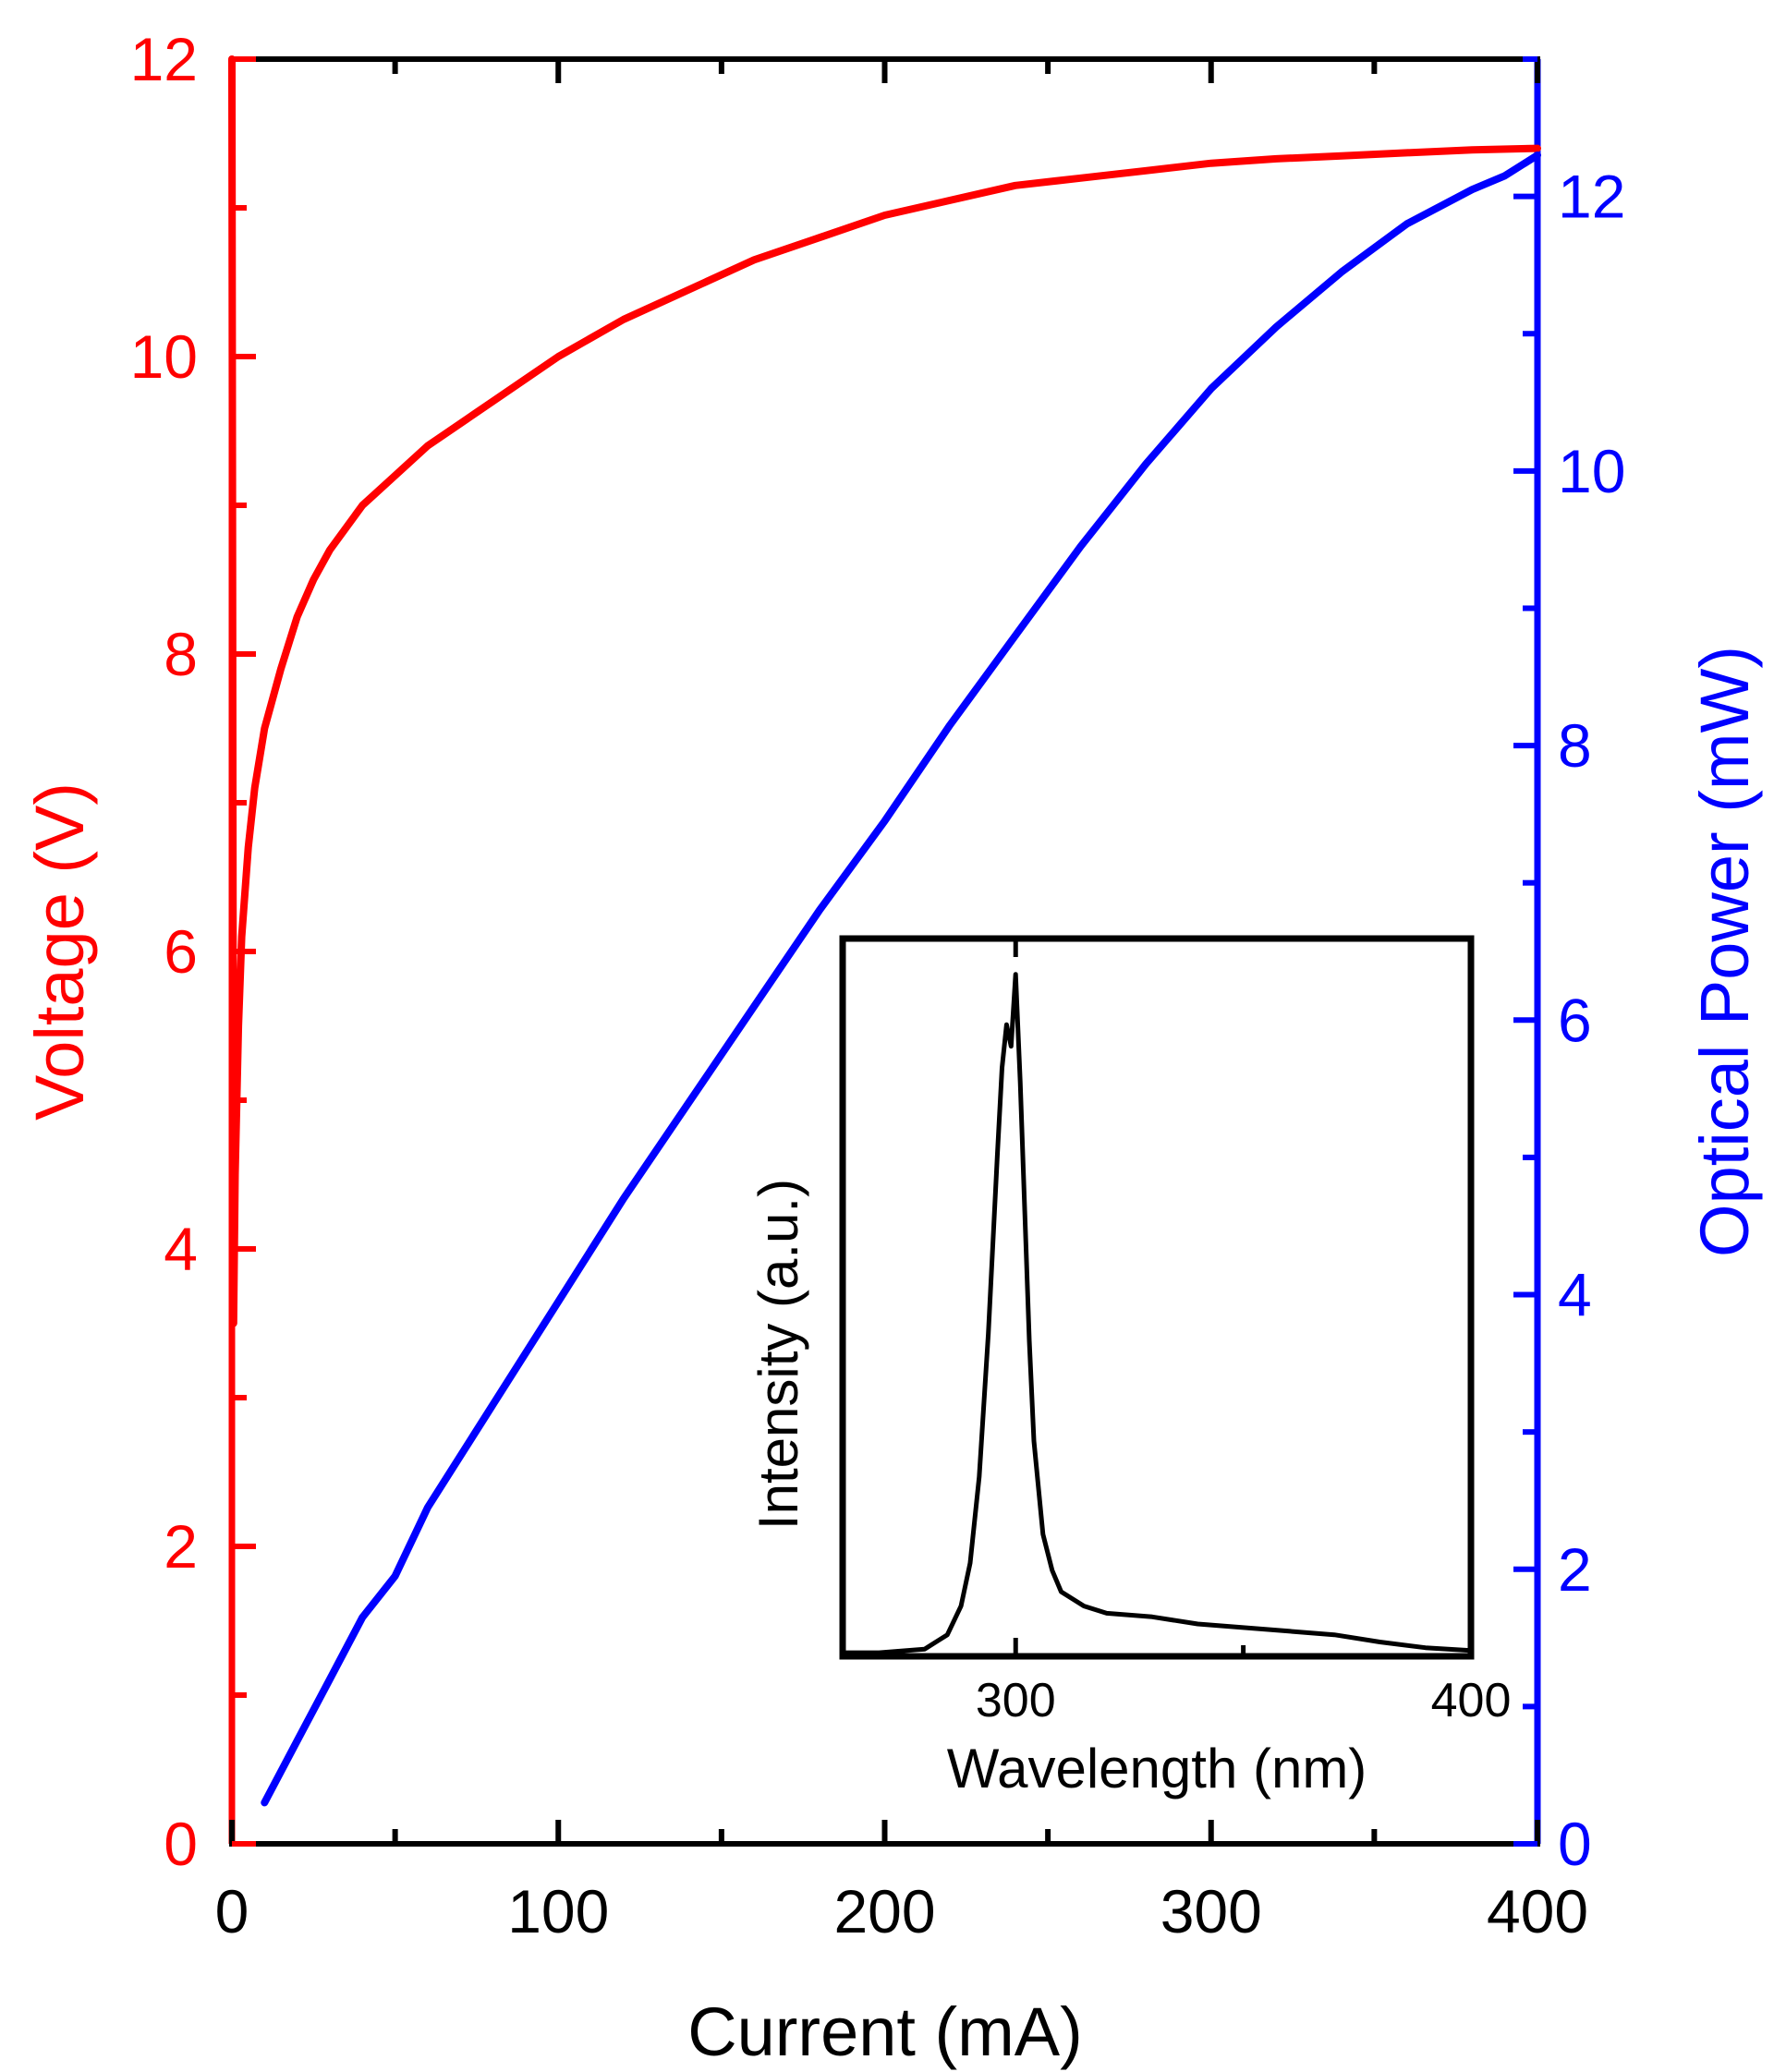 This screenshot has width=1774, height=2072. What do you see at coordinates (164, 356) in the screenshot?
I see `y-tick-label: 10` at bounding box center [164, 356].